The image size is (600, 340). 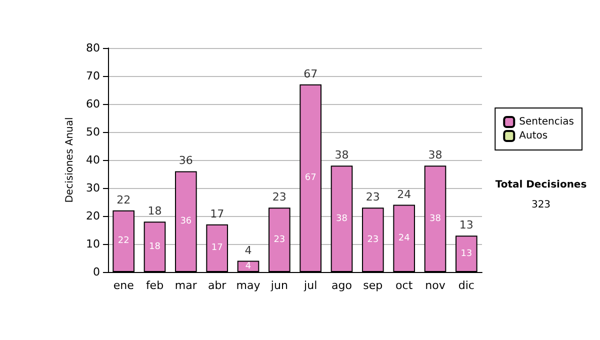 What do you see at coordinates (123, 285) in the screenshot?
I see `x-tick-label: ene` at bounding box center [123, 285].